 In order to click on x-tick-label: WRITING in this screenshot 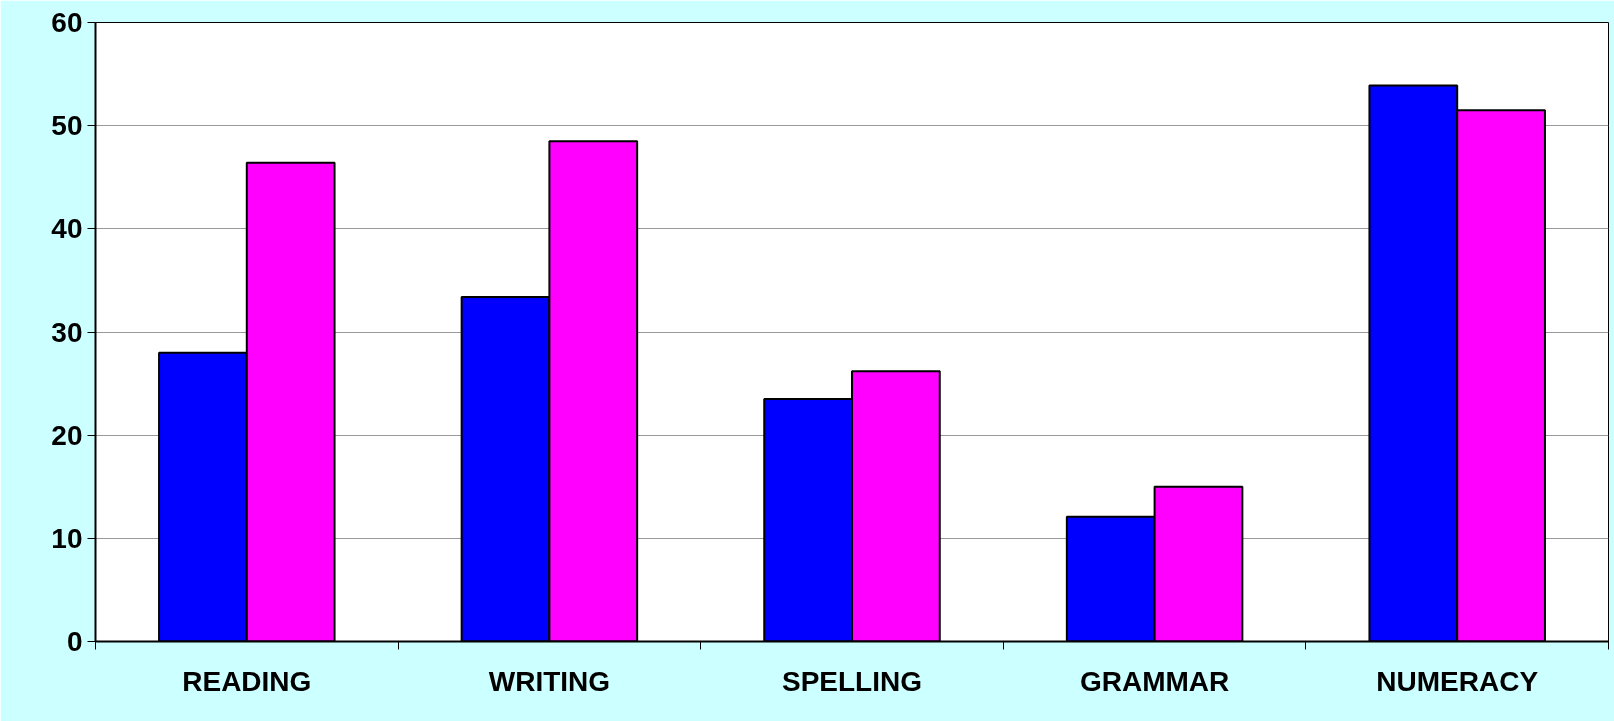, I will do `click(549, 681)`.